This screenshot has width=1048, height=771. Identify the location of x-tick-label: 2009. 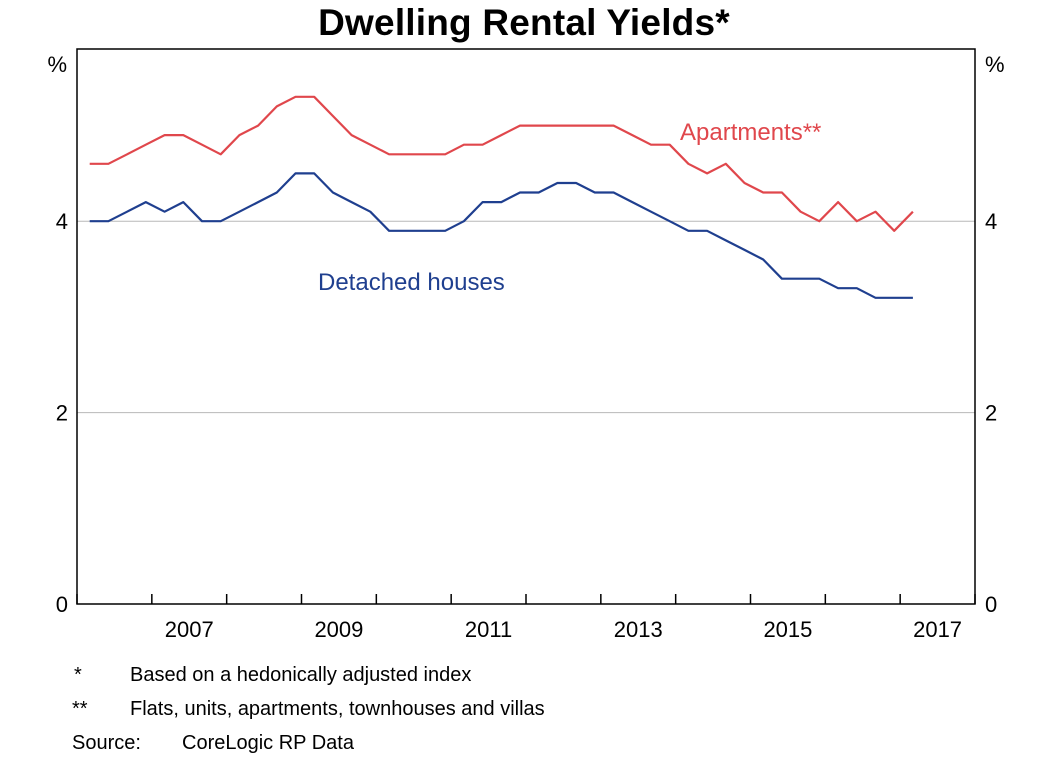
(338, 629).